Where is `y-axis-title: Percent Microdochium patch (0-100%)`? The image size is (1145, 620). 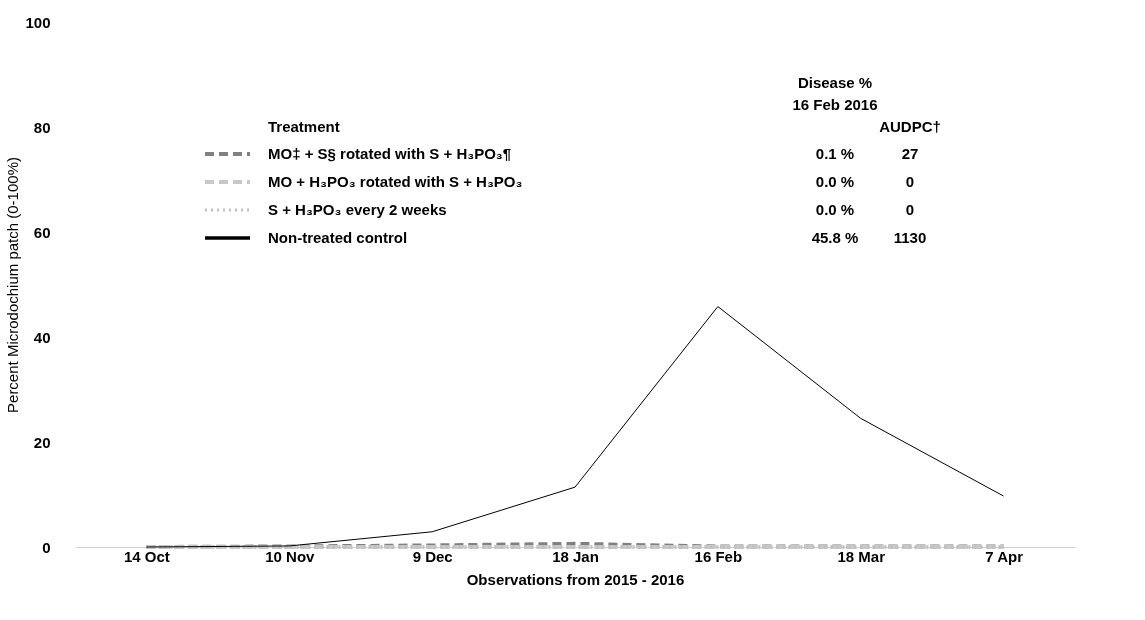 y-axis-title: Percent Microdochium patch (0-100%) is located at coordinates (13, 285).